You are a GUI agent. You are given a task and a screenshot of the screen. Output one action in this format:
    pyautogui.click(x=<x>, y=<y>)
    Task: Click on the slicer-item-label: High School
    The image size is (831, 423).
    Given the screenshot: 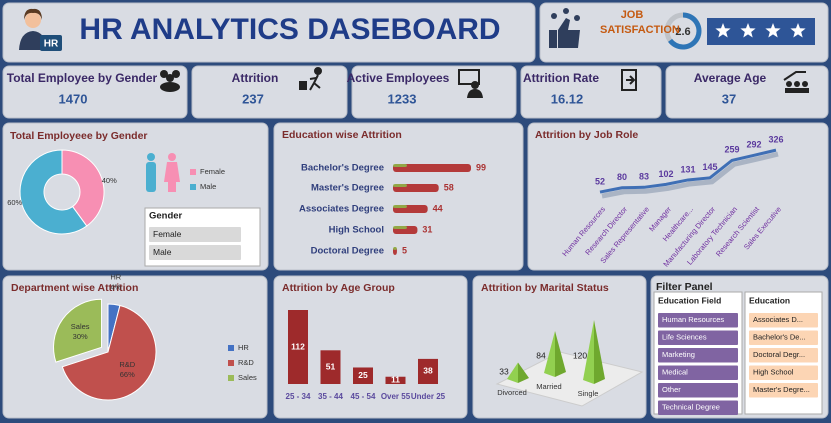 What is the action you would take?
    pyautogui.click(x=773, y=372)
    